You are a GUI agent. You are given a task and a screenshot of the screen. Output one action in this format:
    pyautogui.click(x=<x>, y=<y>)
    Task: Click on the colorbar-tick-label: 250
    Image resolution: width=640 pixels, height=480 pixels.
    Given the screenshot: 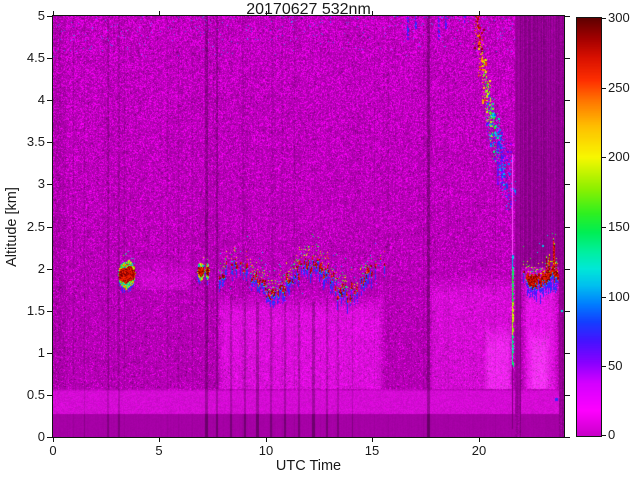 What is the action you would take?
    pyautogui.click(x=619, y=87)
    